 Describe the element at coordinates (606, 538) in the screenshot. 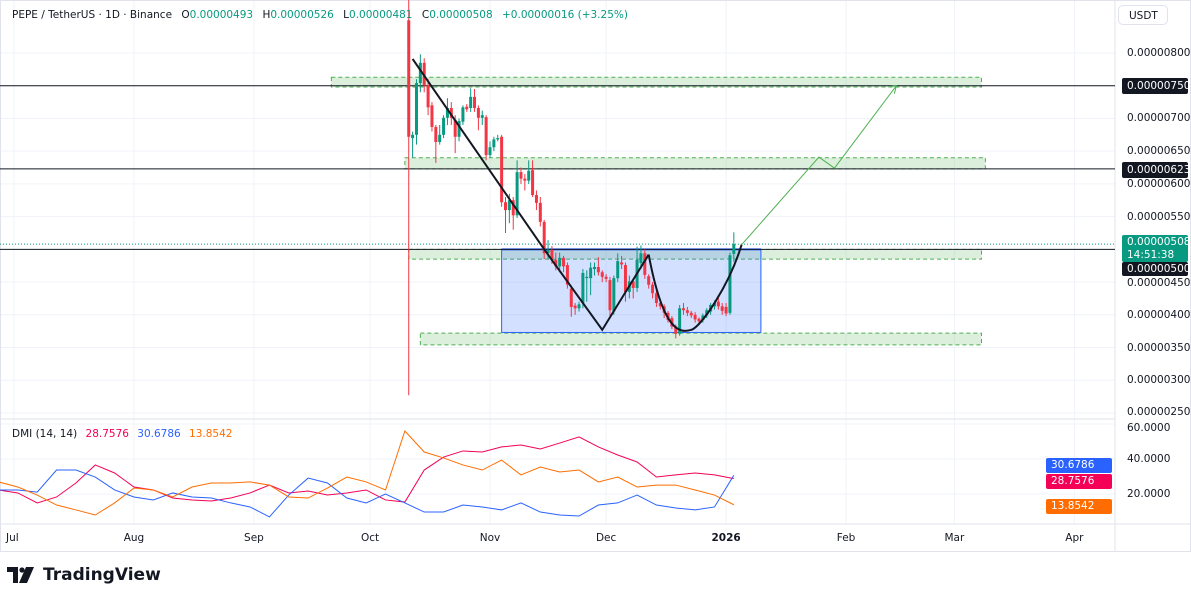

I see `time-tick: Dec` at that location.